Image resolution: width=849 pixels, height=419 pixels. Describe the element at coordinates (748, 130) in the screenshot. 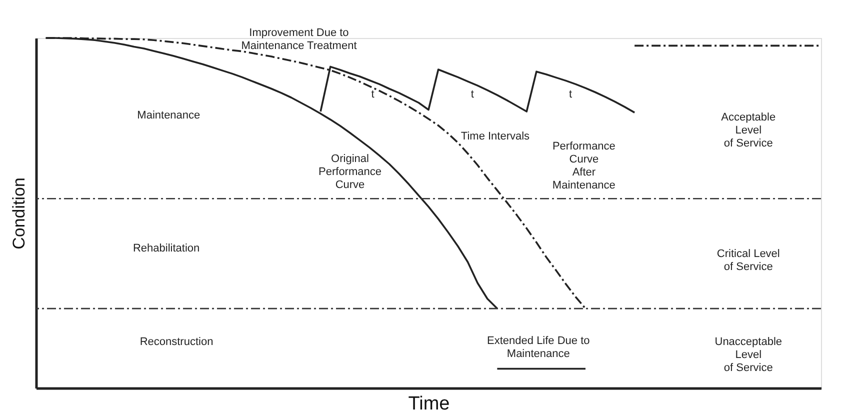

I see `annotation: Acceptable Level of Service` at that location.